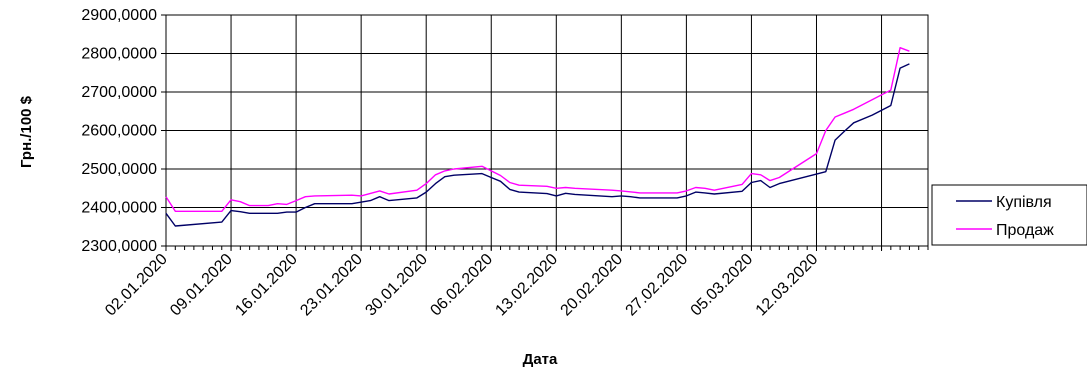 This screenshot has width=1087, height=371. I want to click on legend-box, so click(1009, 215).